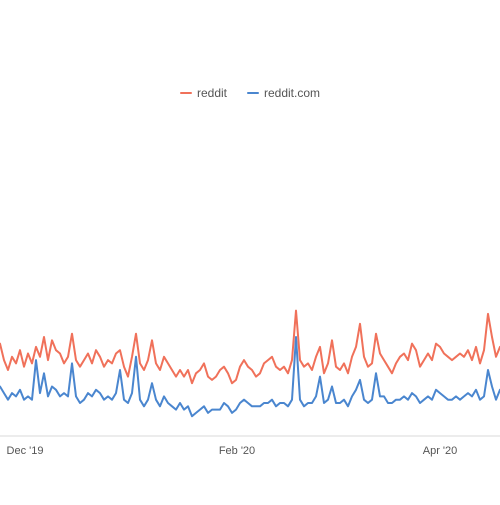 This screenshot has width=500, height=505. I want to click on legend-item-reddit: reddit, so click(203, 93).